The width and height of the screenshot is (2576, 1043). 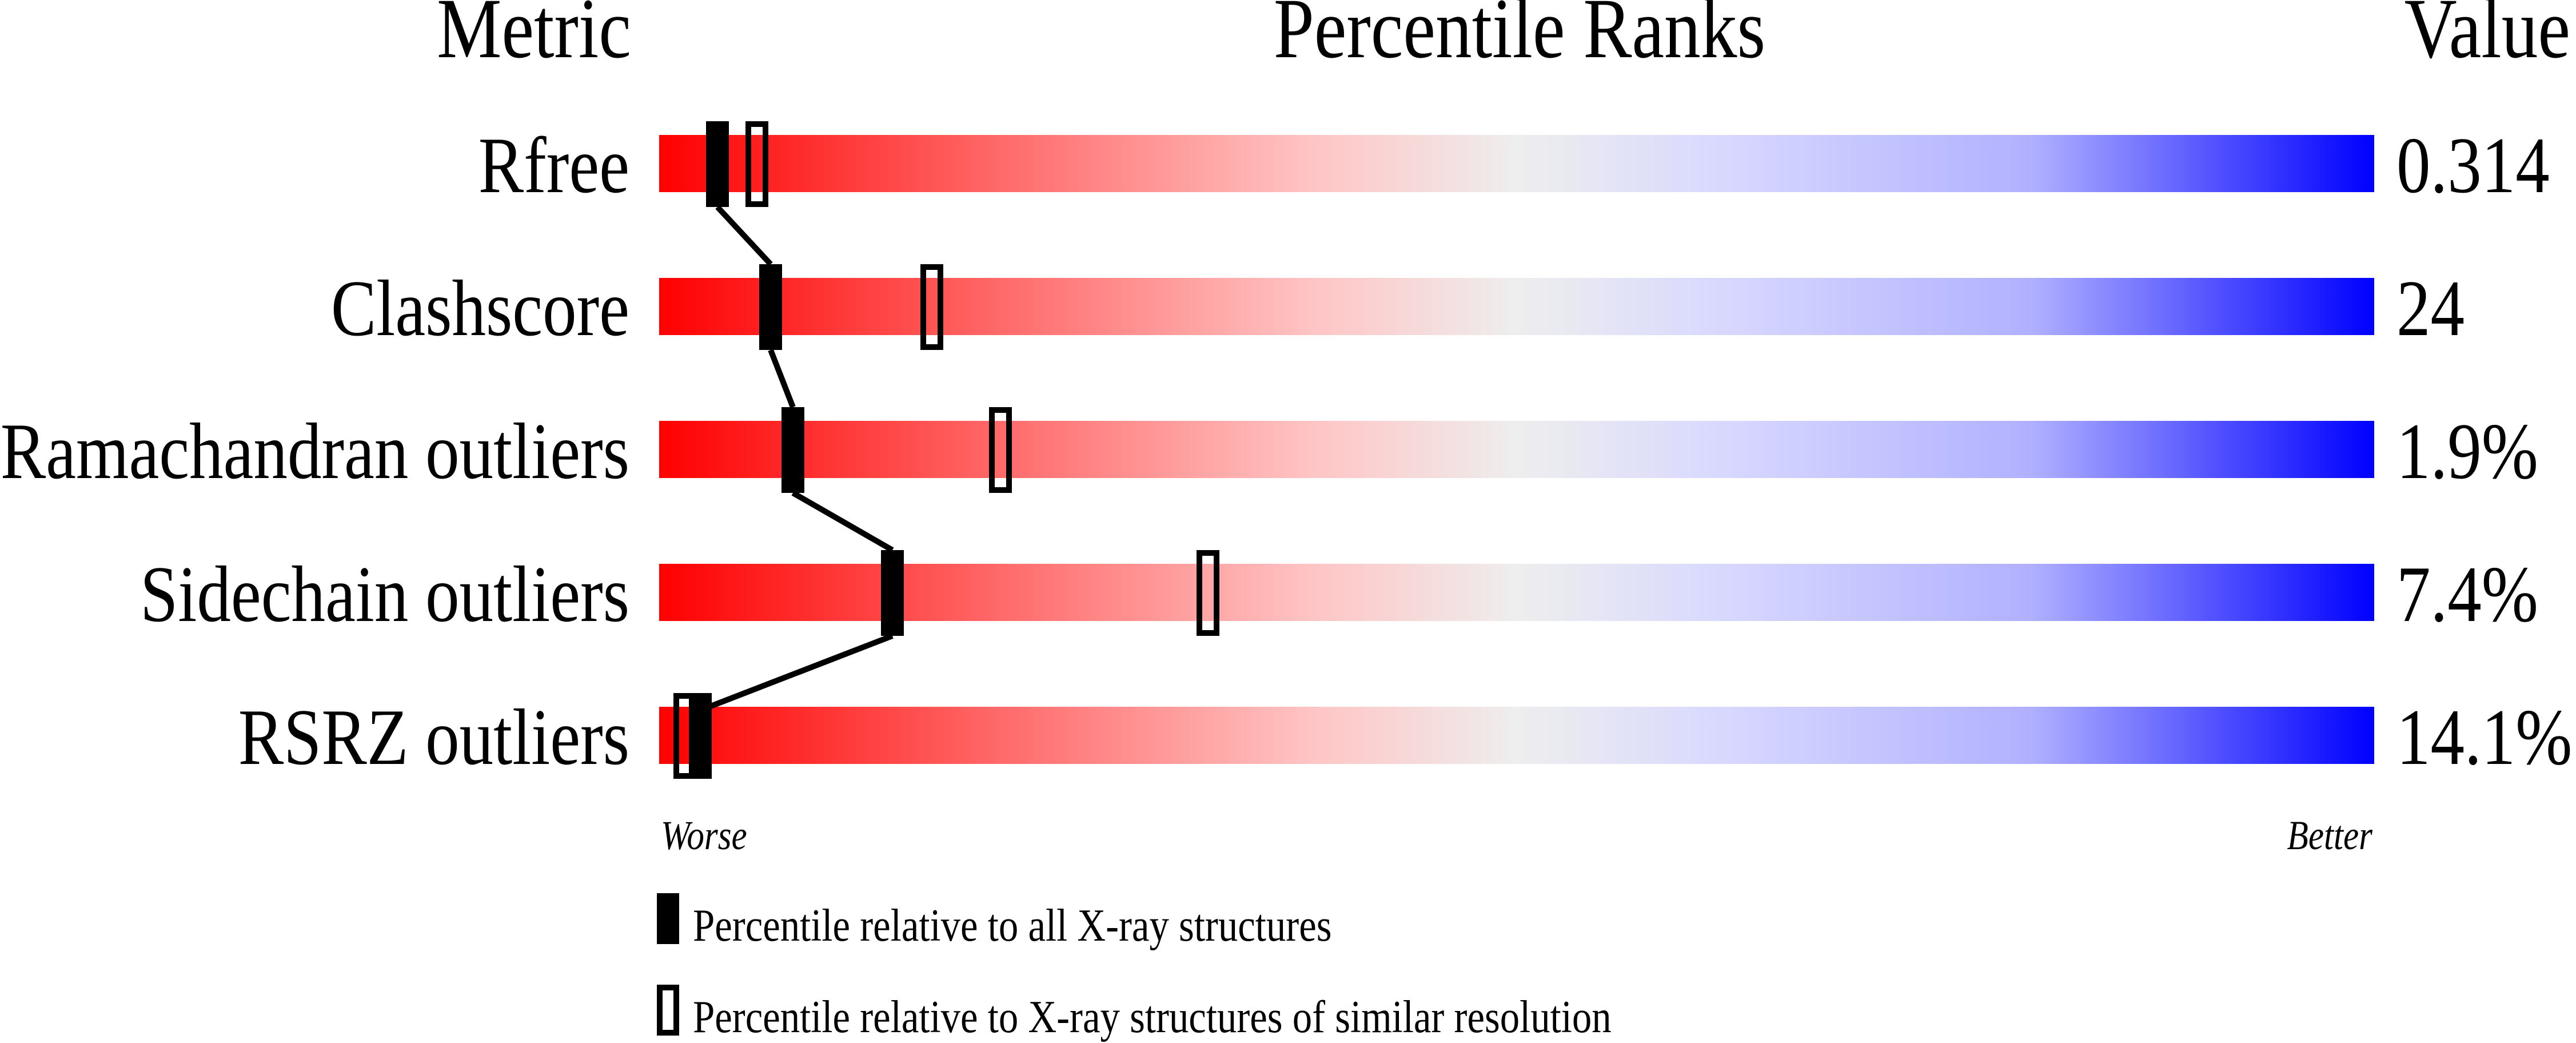 What do you see at coordinates (2473, 165) in the screenshot?
I see `metric-value: 0.314` at bounding box center [2473, 165].